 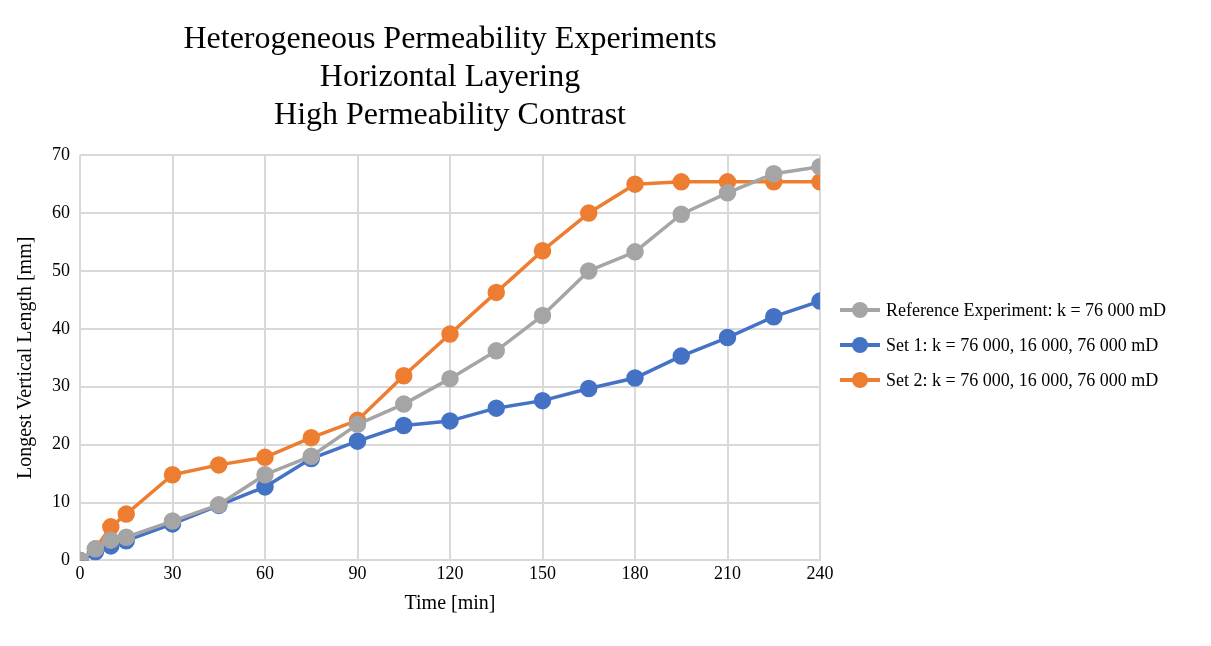 What do you see at coordinates (450, 602) in the screenshot?
I see `x-axis-title: Time [min]` at bounding box center [450, 602].